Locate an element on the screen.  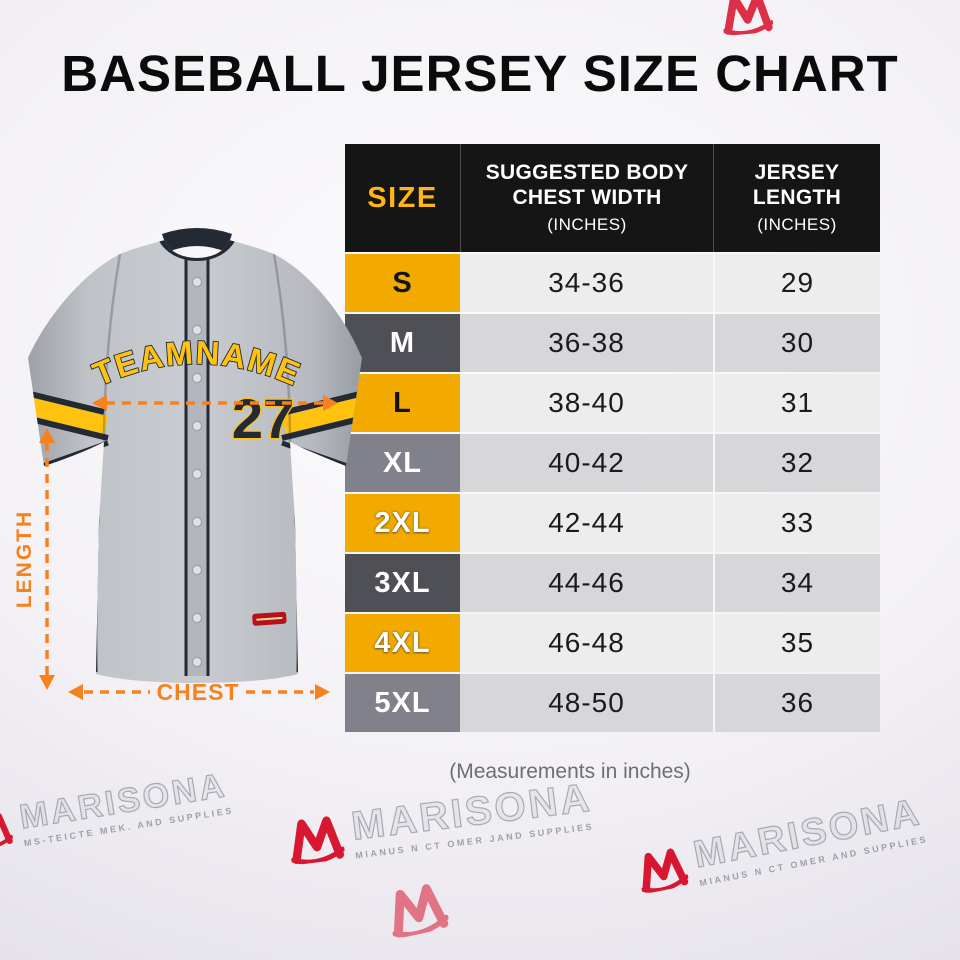
column-header-size: SIZE is located at coordinates (402, 198).